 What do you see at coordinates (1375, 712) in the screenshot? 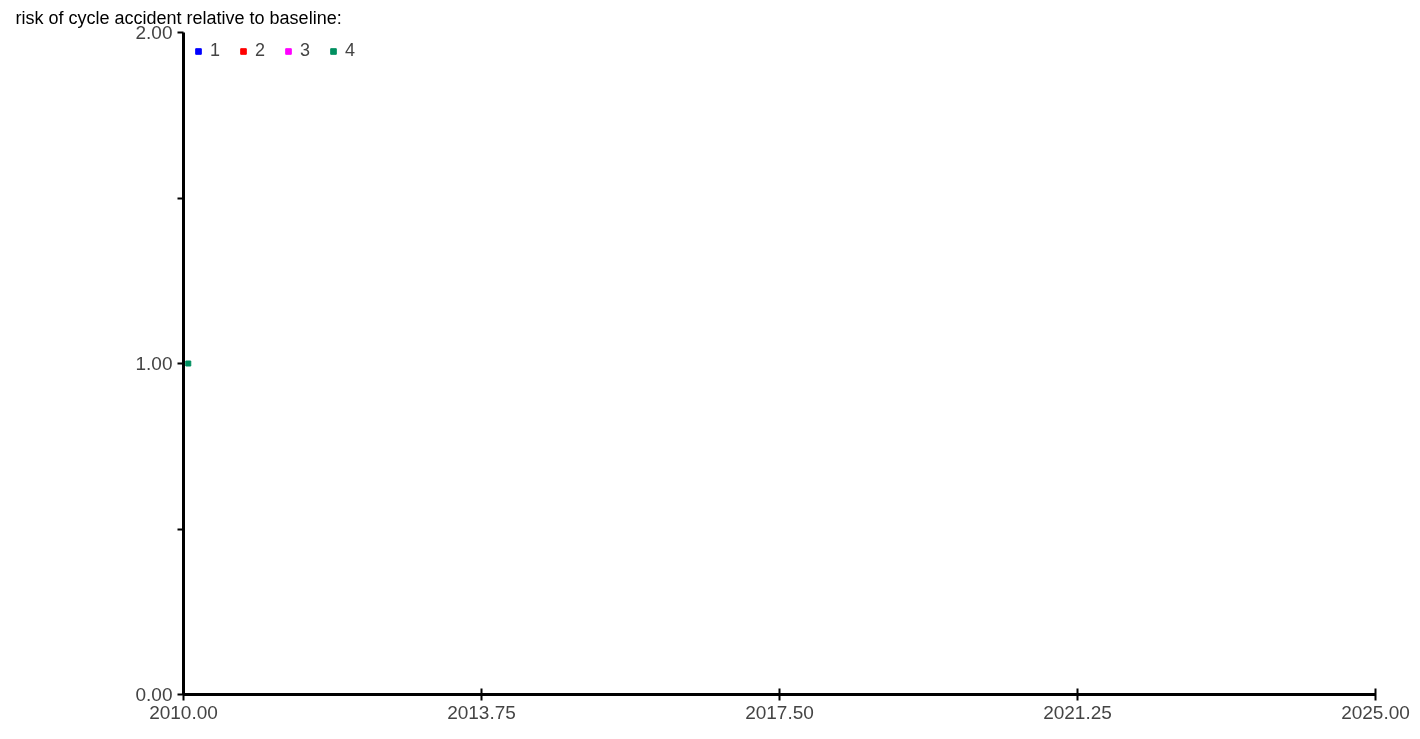
I see `x-tick-label: 2025.00` at bounding box center [1375, 712].